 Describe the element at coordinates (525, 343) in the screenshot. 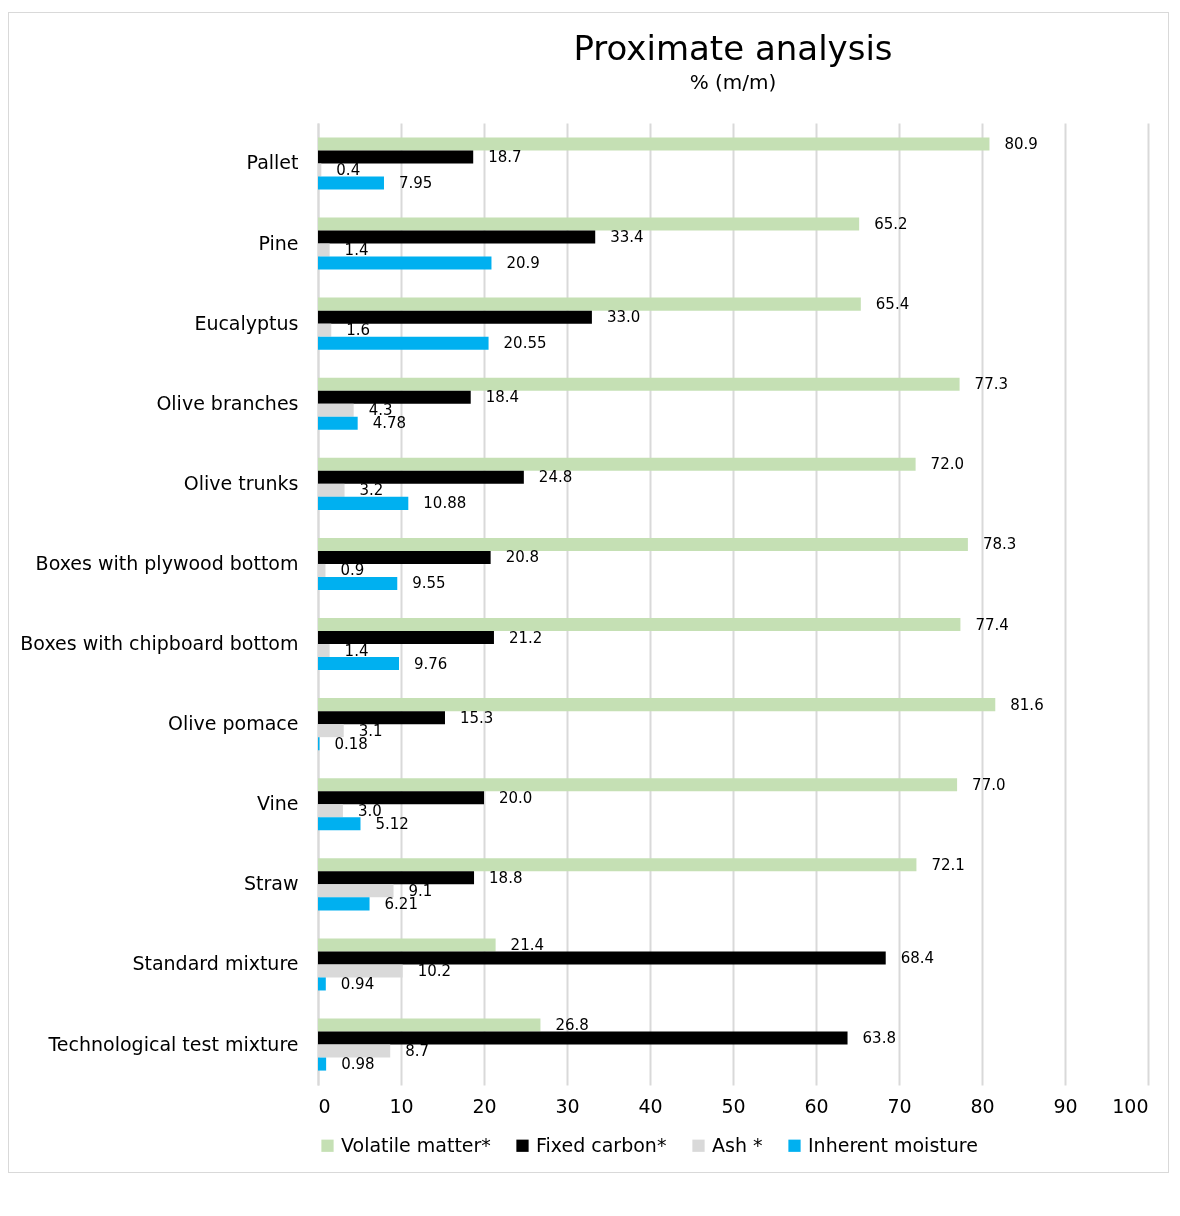

I see `data-label: 20.55` at that location.